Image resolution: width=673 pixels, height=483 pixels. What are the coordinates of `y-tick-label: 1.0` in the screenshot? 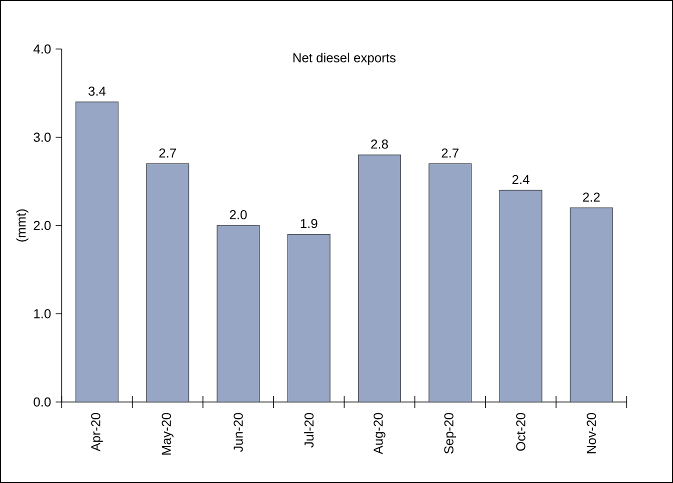 It's located at (42, 313).